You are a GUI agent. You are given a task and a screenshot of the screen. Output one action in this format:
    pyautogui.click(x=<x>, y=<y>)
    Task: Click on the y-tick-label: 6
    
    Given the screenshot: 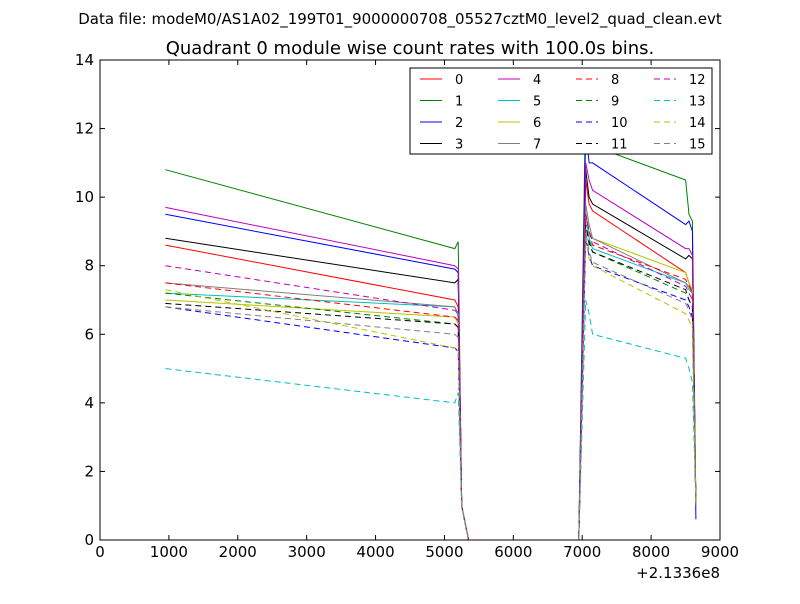 What is the action you would take?
    pyautogui.click(x=89, y=334)
    